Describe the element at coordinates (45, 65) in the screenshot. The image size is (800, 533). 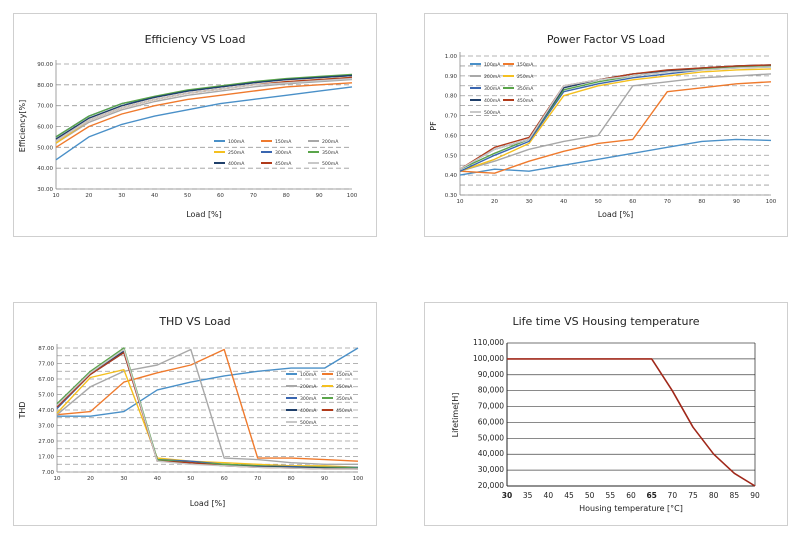
I see `y-tick-label: 90.00` at that location.